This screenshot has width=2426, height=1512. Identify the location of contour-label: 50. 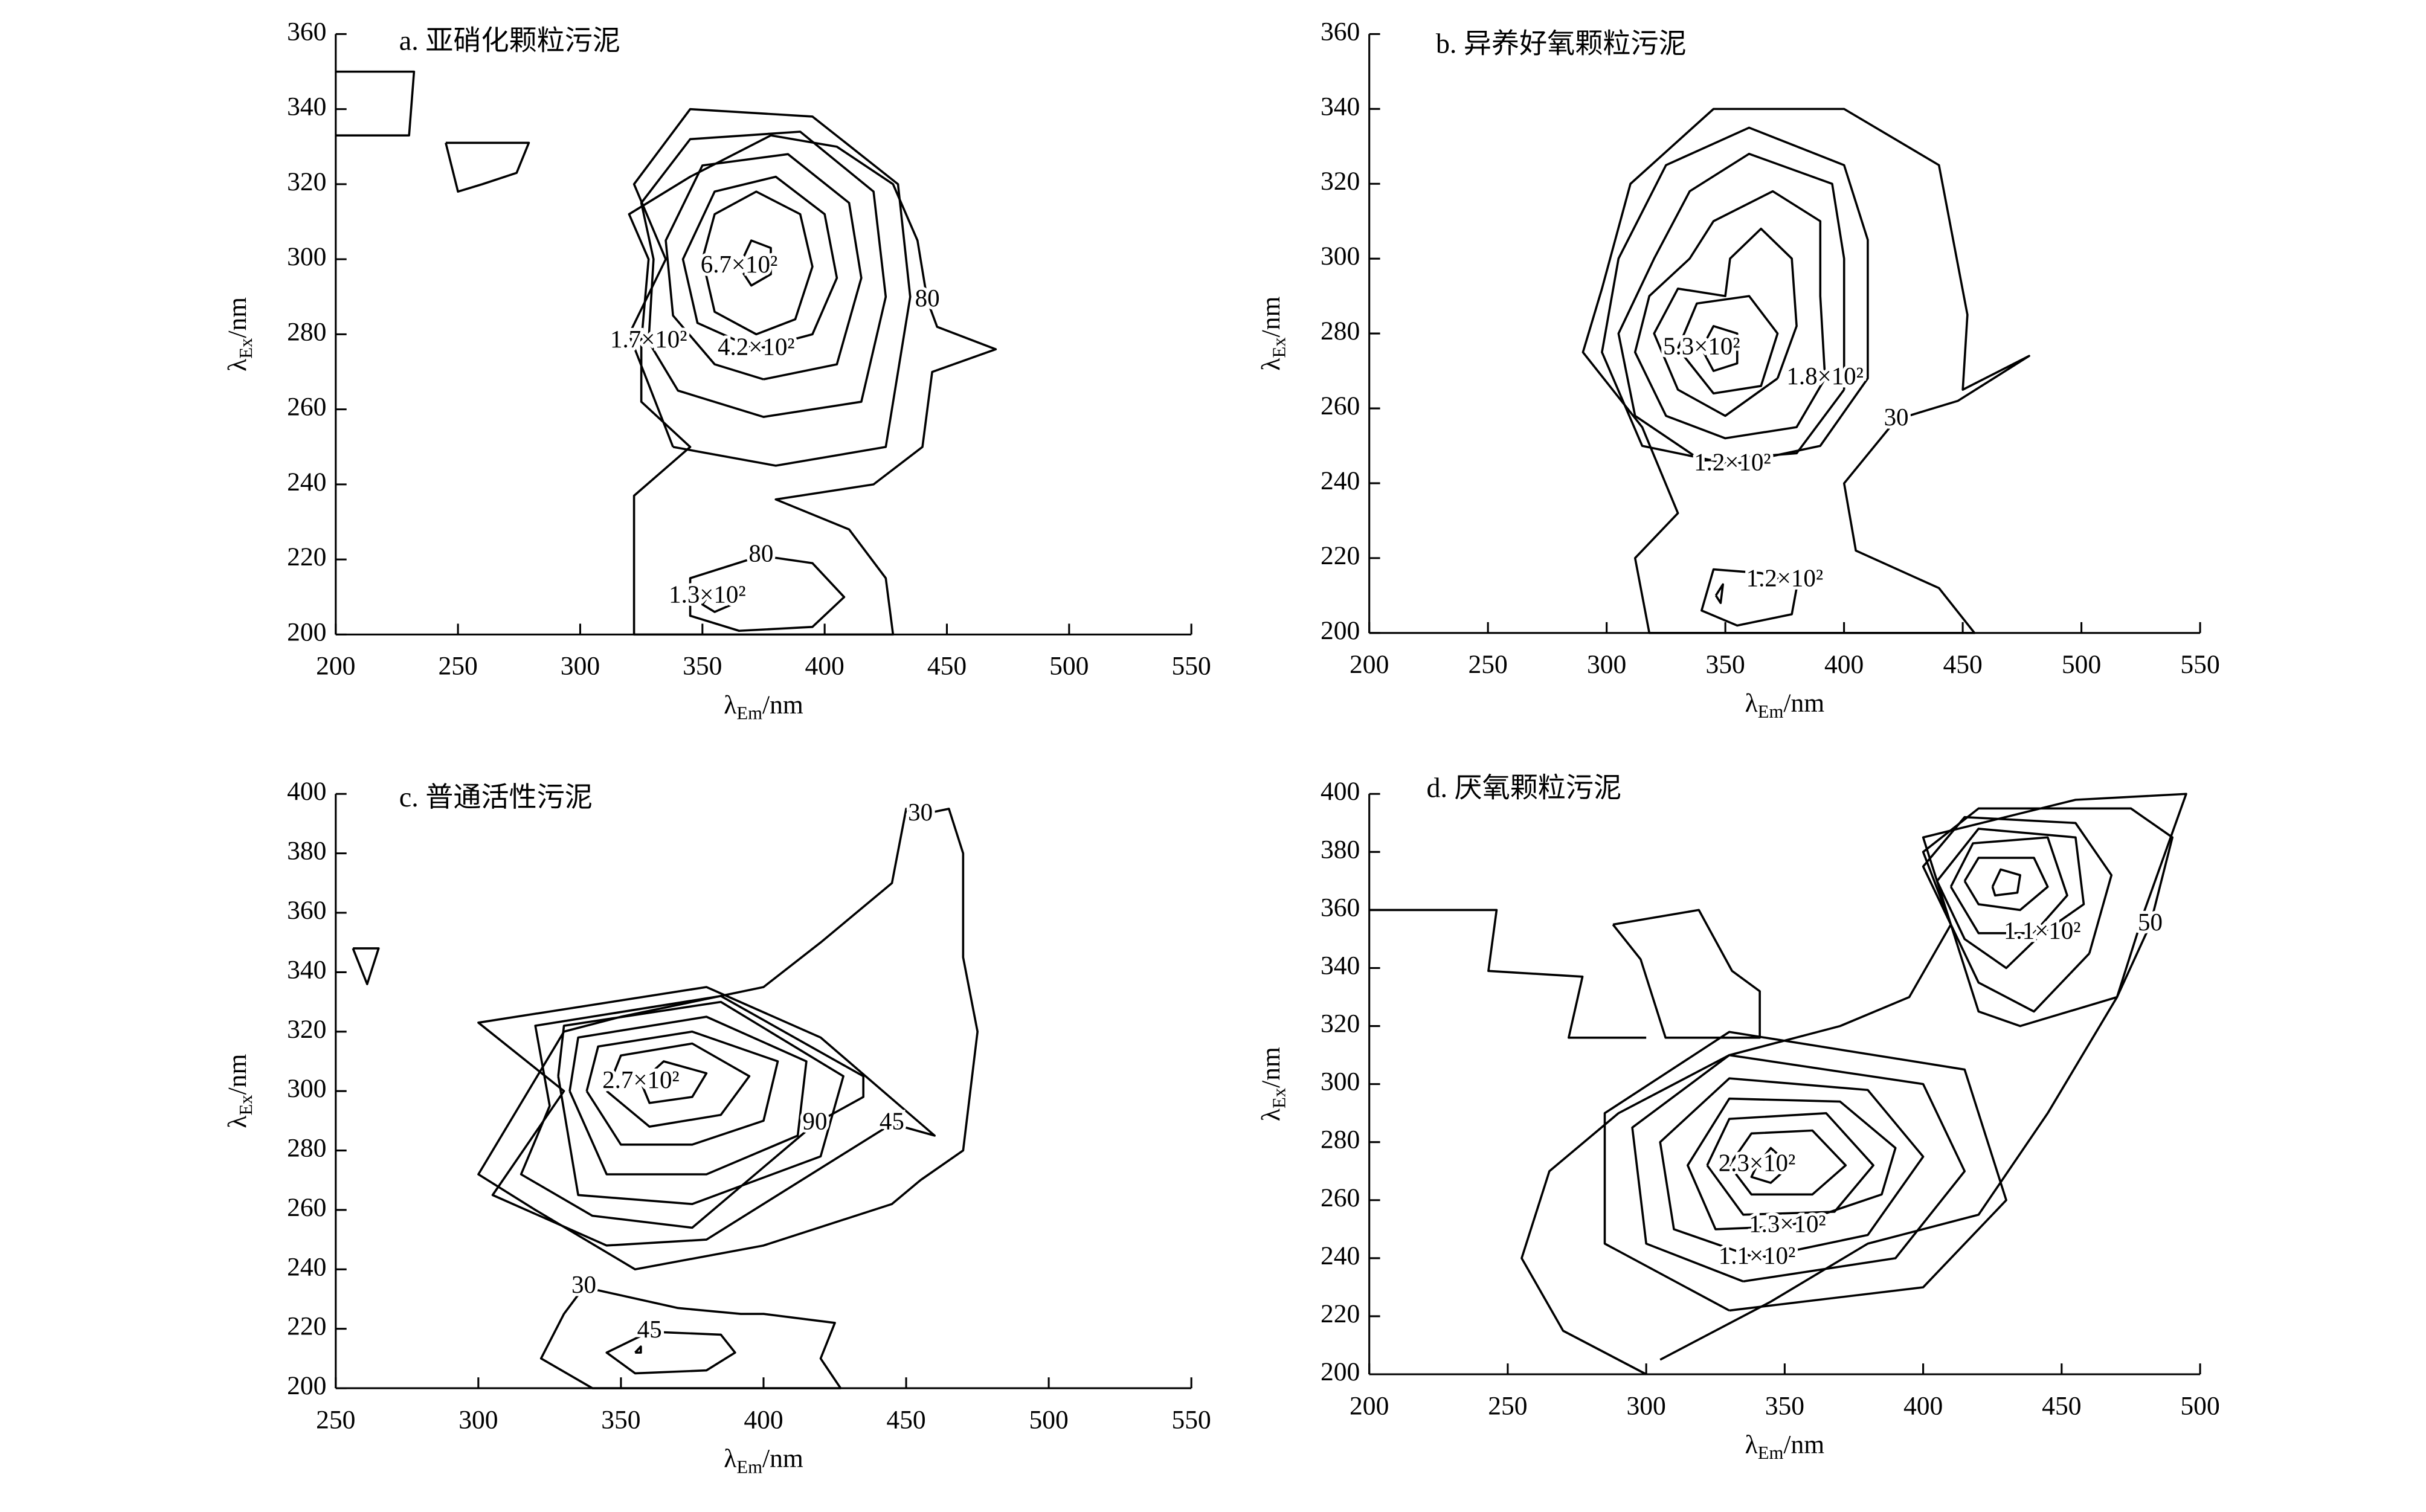
(2150, 922).